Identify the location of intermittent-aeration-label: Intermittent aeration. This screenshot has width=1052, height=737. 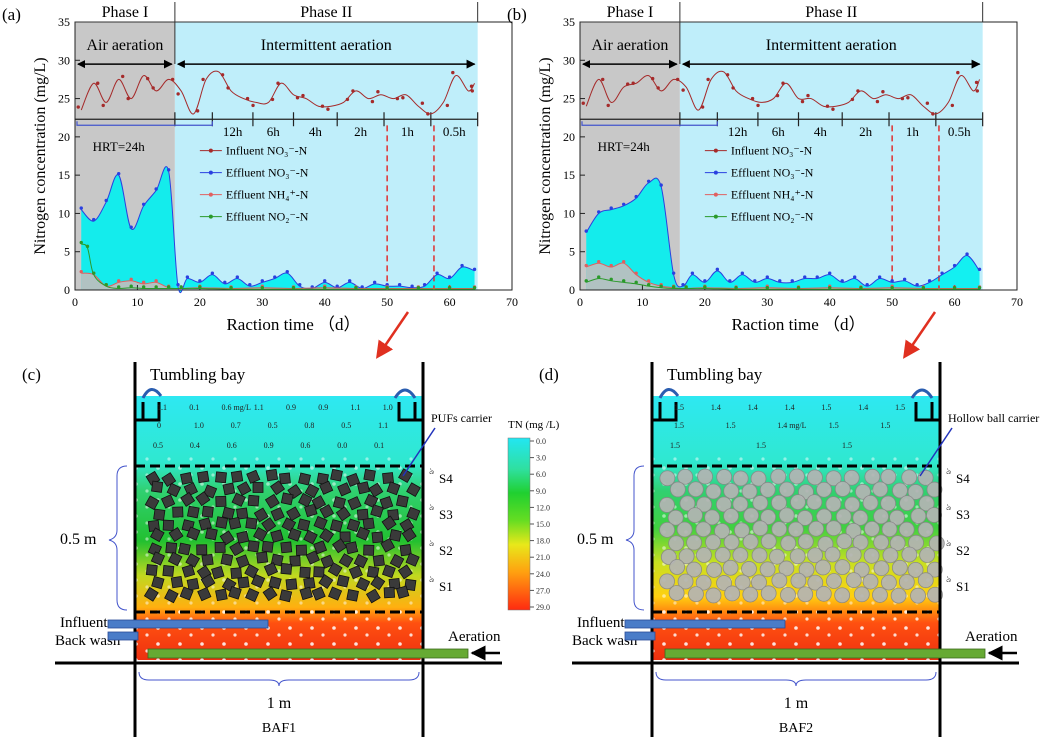
(831, 45).